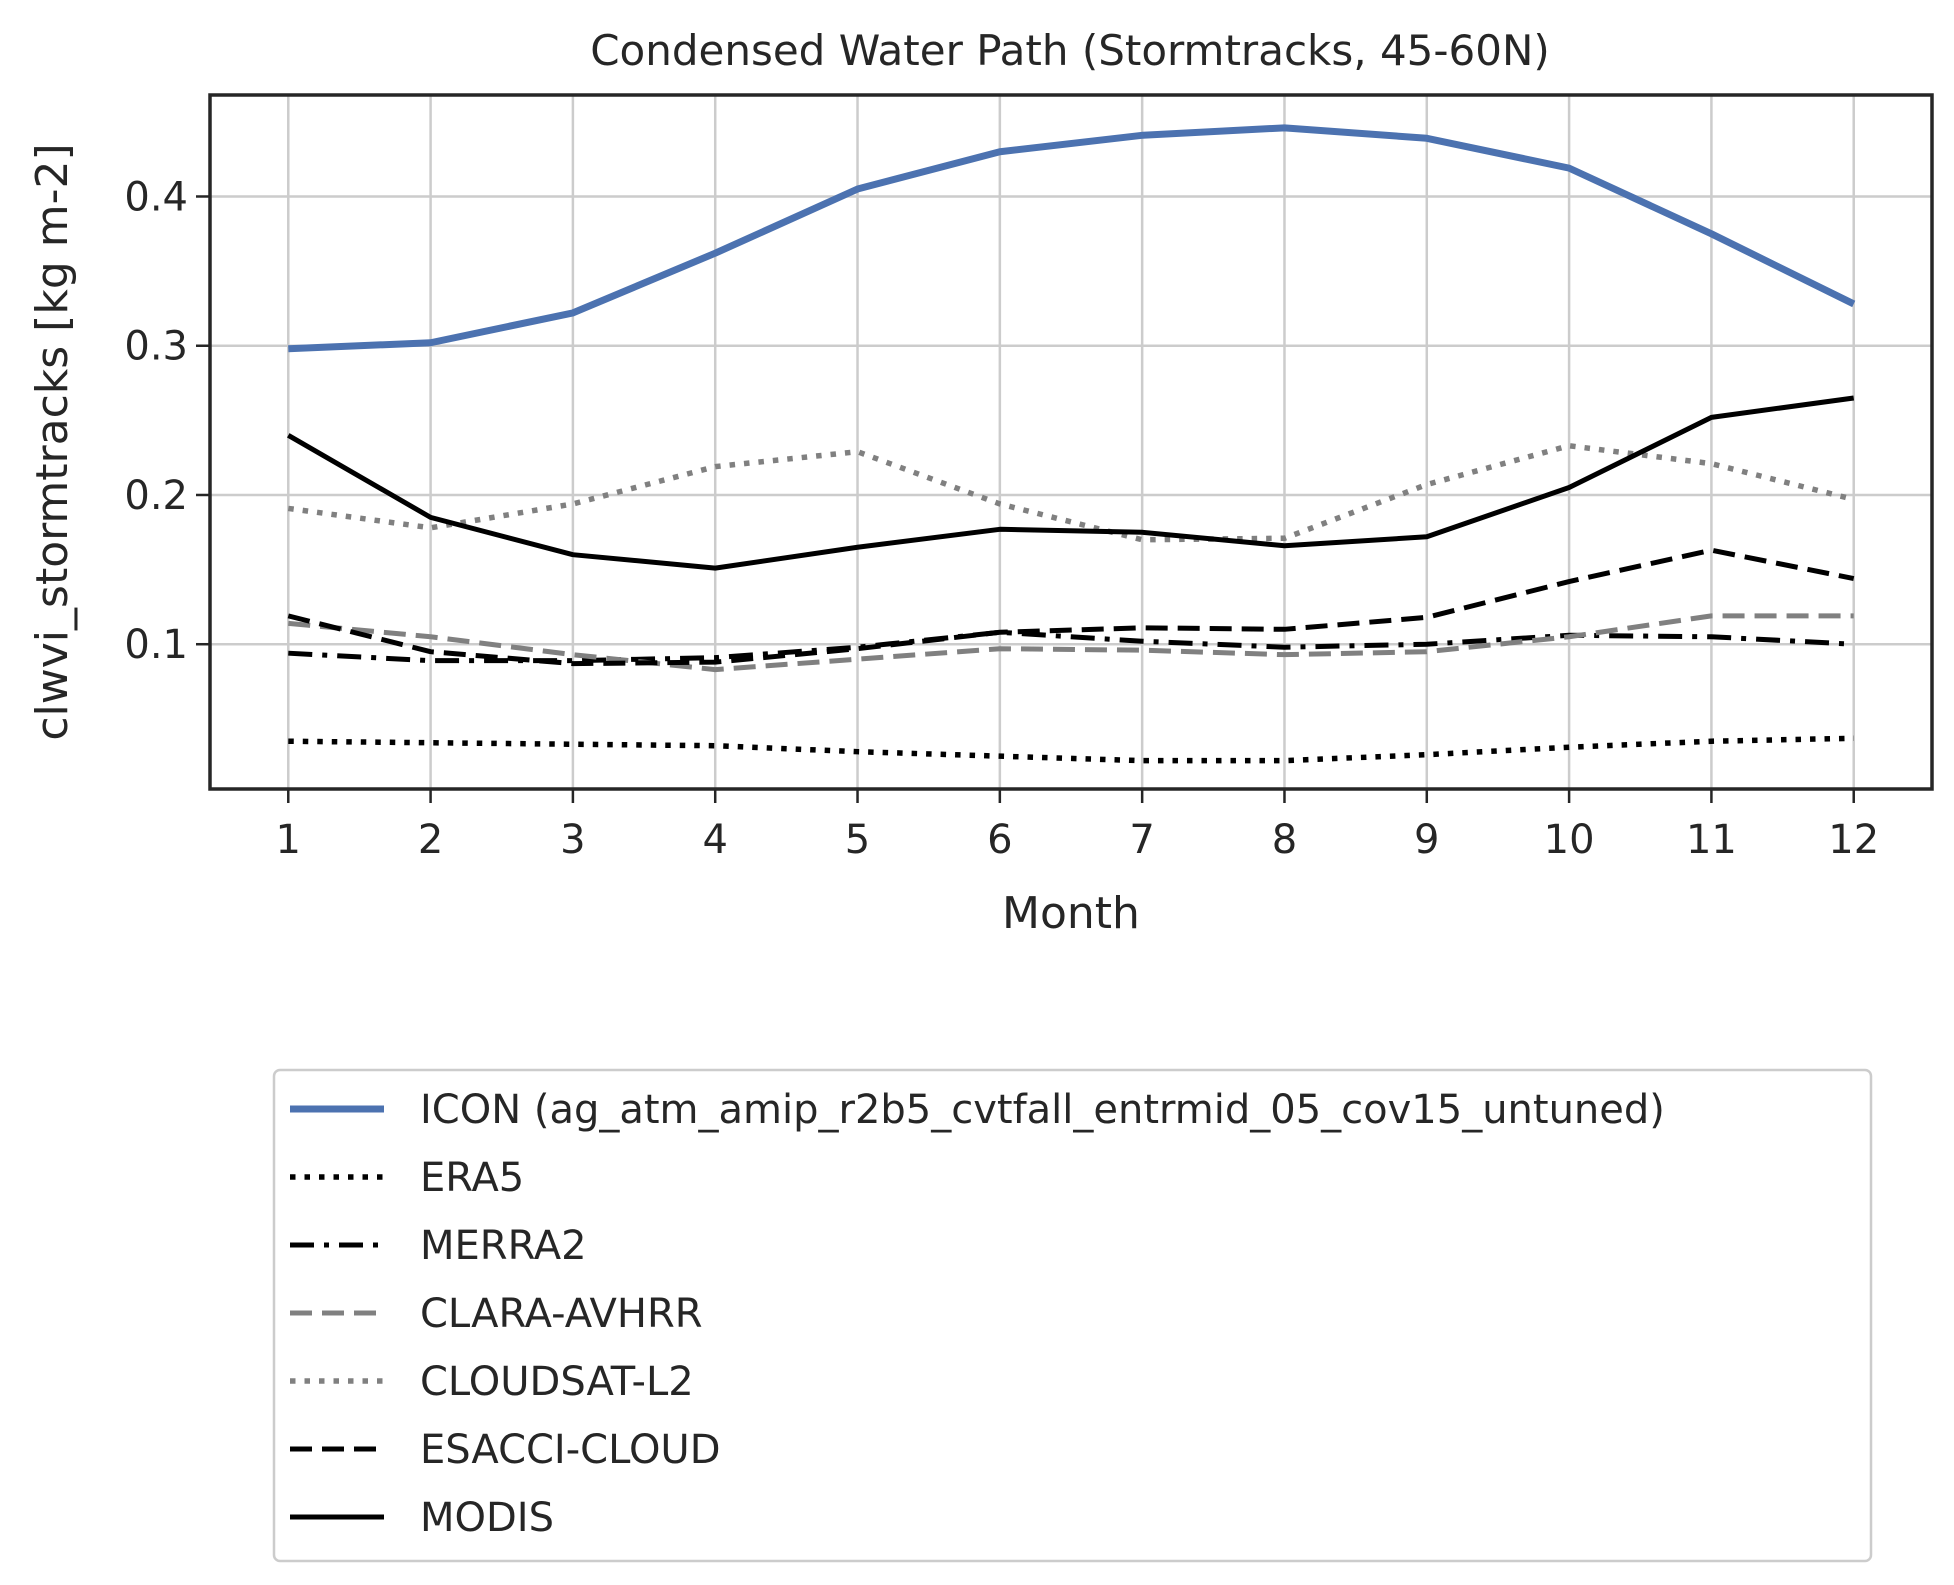 This screenshot has width=1954, height=1585. I want to click on x-tick-label: 4, so click(714, 840).